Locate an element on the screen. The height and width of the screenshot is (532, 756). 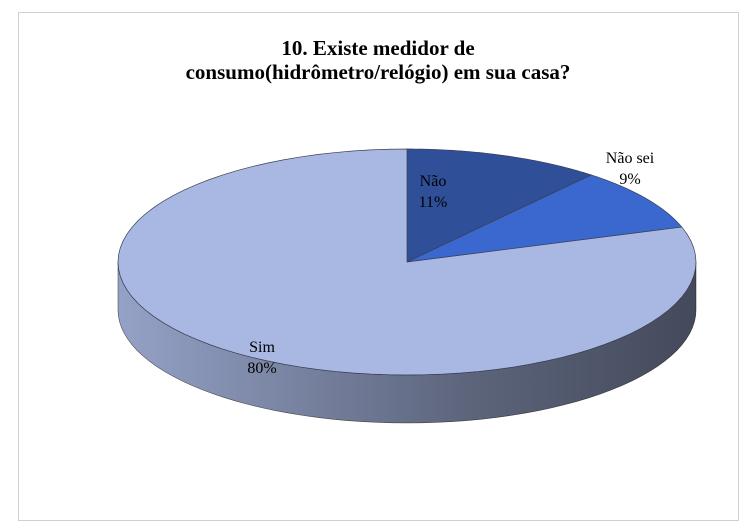
data-label-value: 11% is located at coordinates (433, 202).